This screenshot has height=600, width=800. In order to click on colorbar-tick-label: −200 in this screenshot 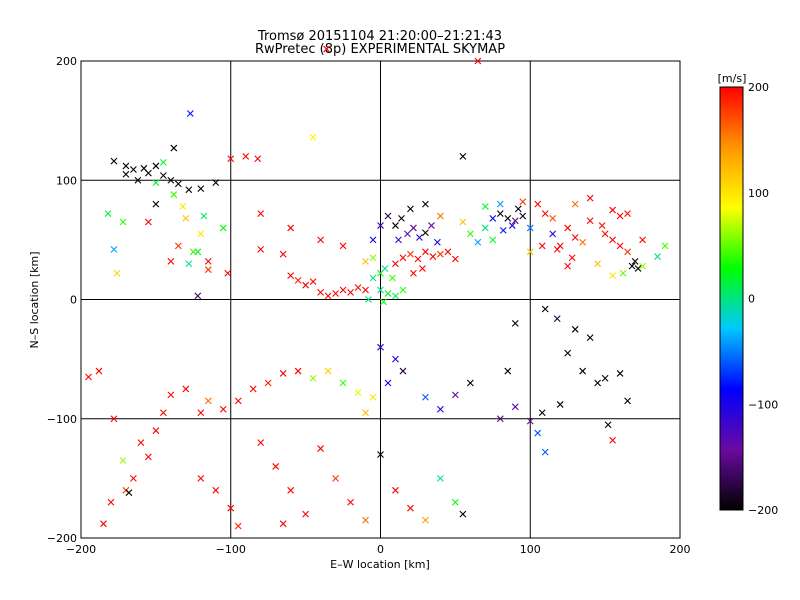, I will do `click(763, 510)`.